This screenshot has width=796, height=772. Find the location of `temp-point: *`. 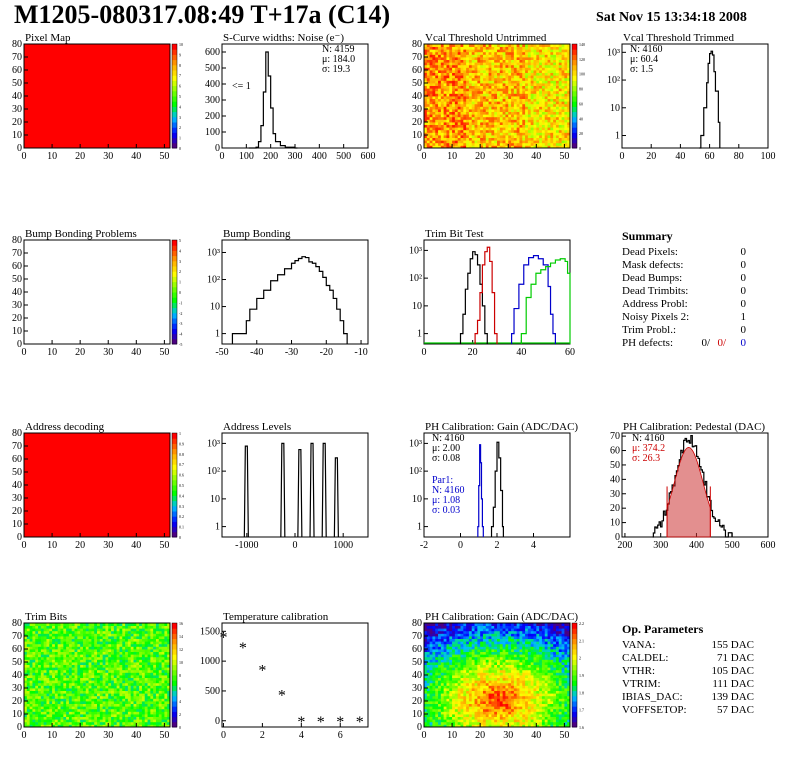

temp-point: * is located at coordinates (243, 648).